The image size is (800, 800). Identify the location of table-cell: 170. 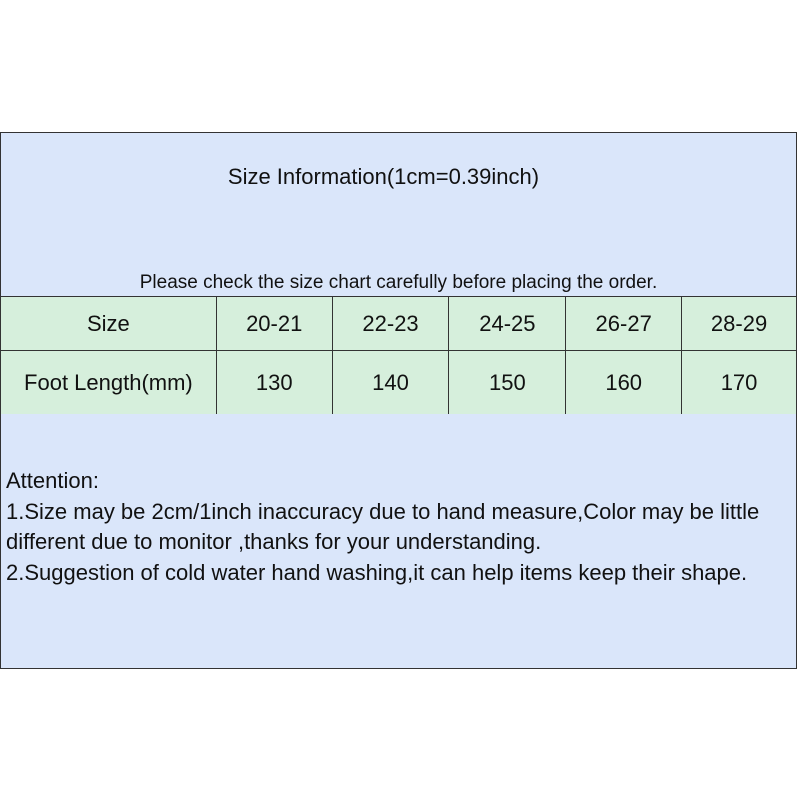
(739, 382).